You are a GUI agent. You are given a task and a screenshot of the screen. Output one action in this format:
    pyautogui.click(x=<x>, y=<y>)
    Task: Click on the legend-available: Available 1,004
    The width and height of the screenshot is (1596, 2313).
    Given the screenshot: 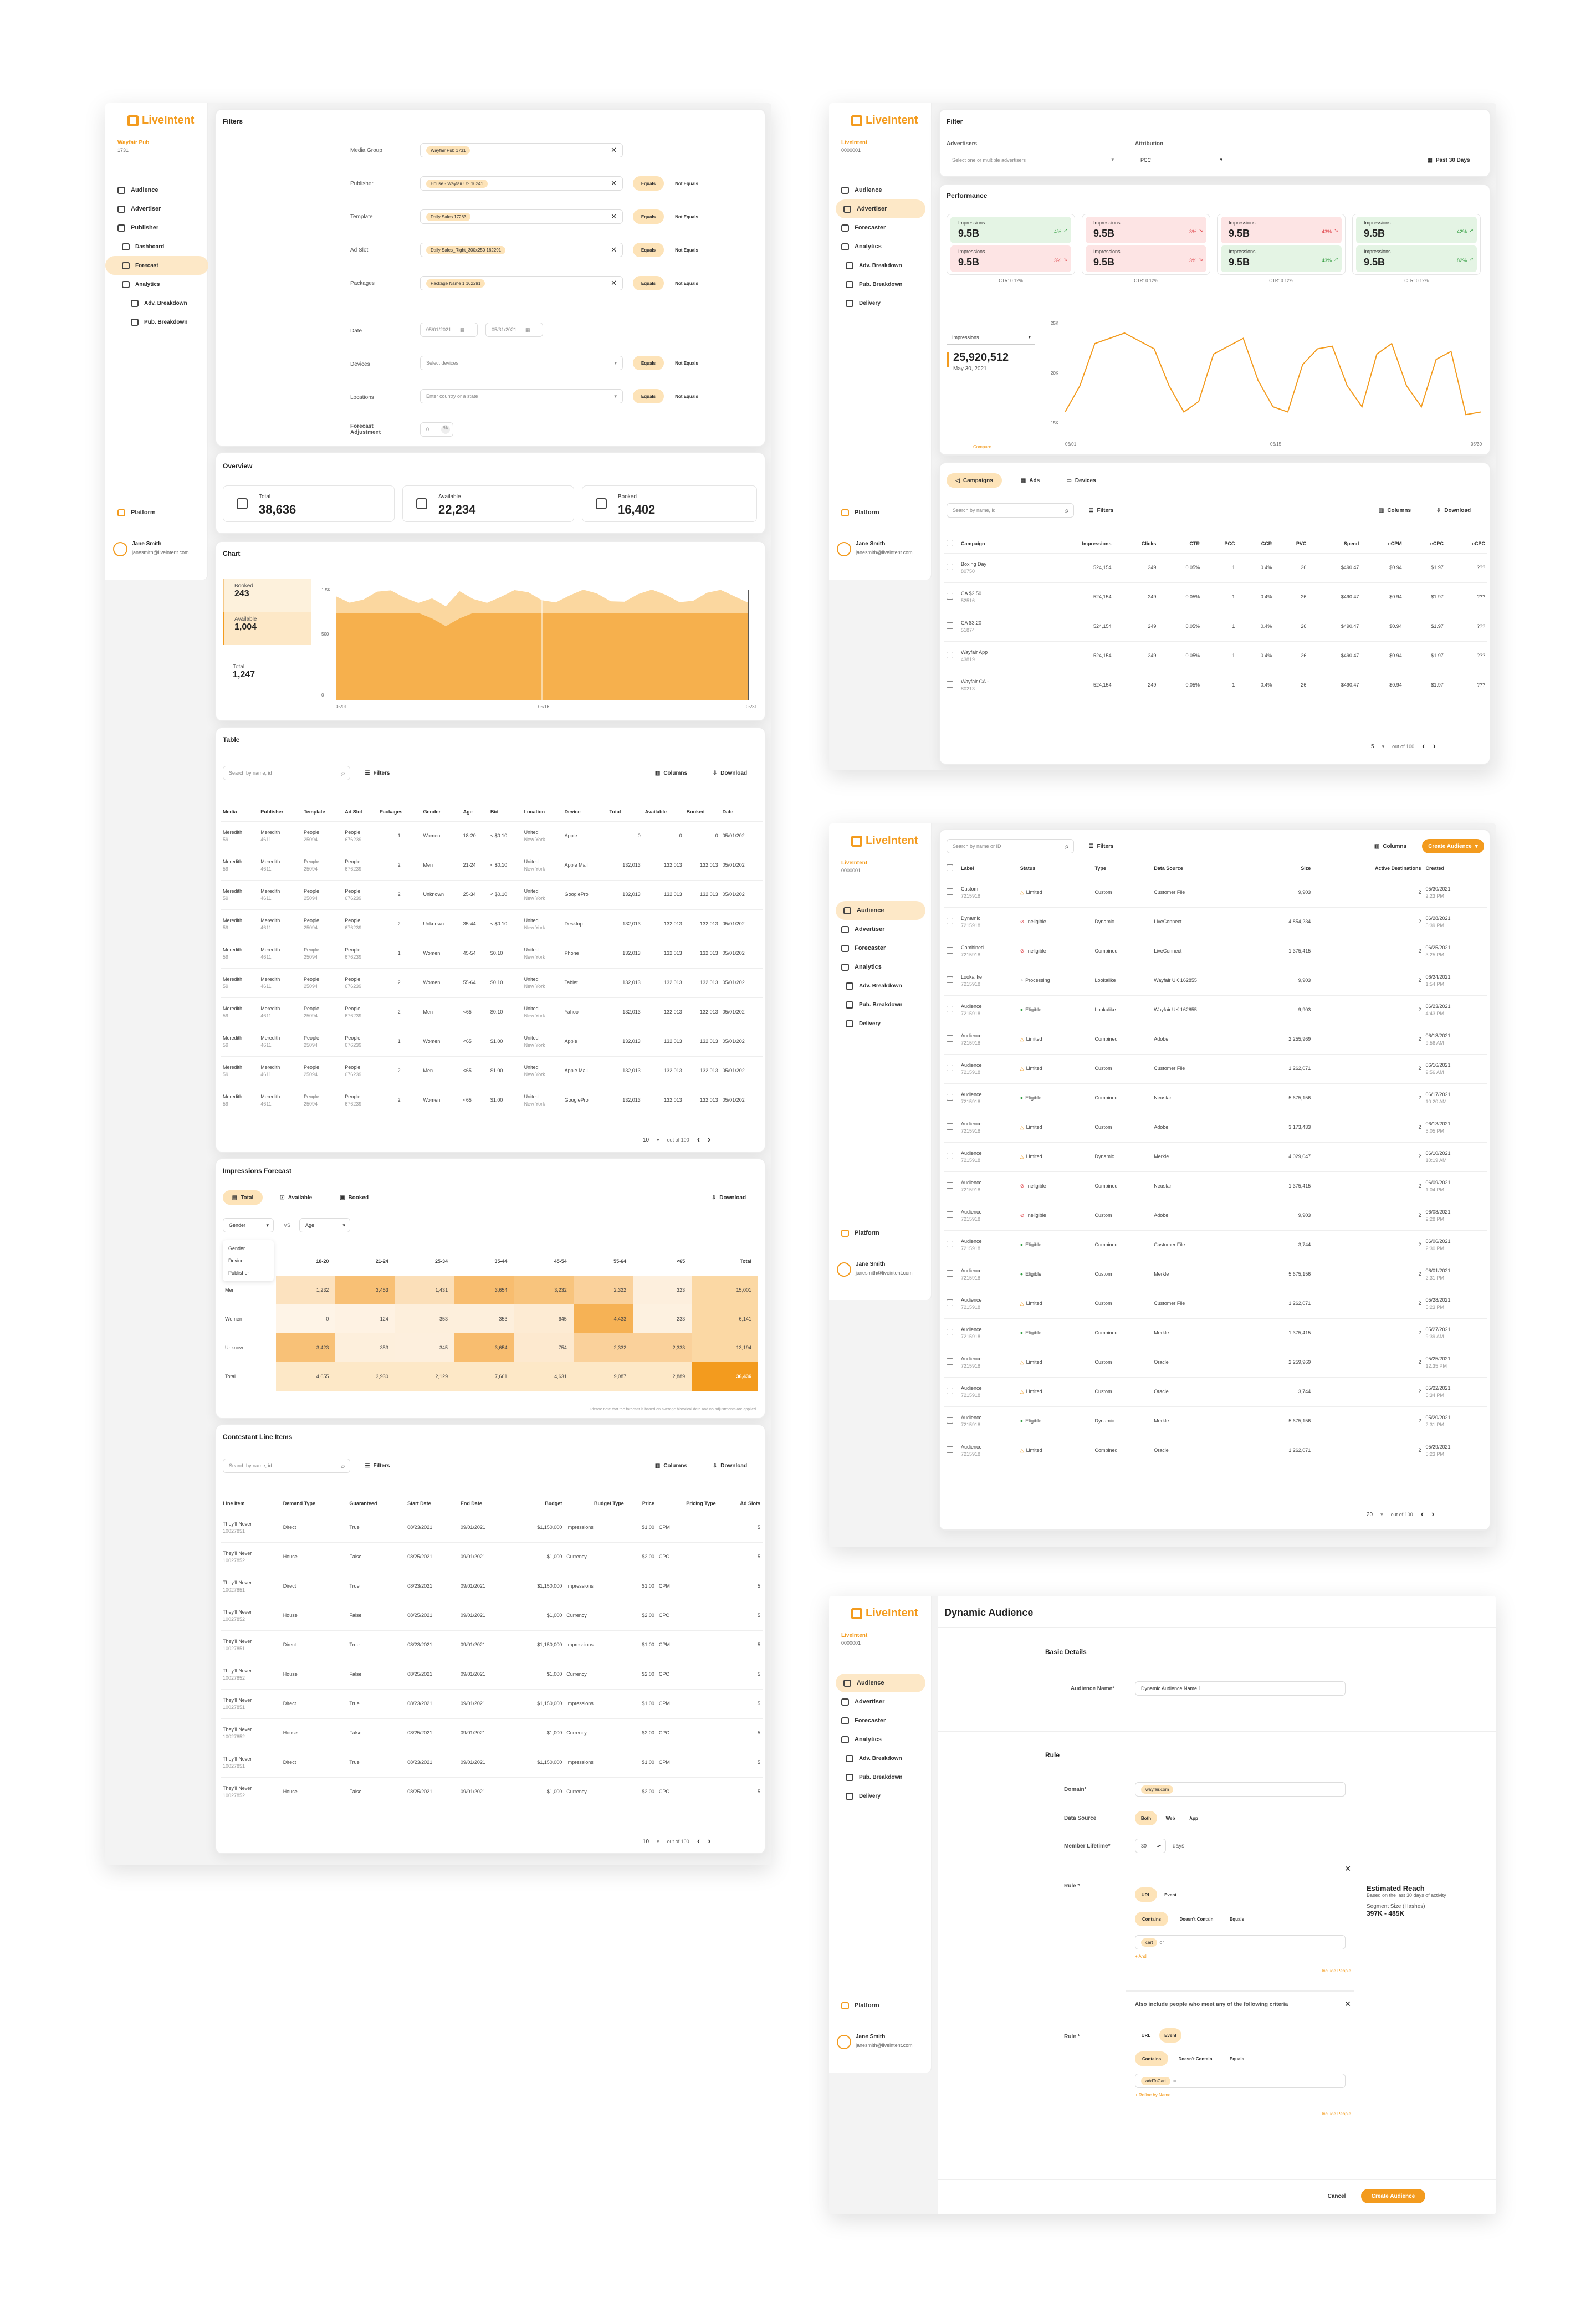 What is the action you would take?
    pyautogui.click(x=267, y=629)
    